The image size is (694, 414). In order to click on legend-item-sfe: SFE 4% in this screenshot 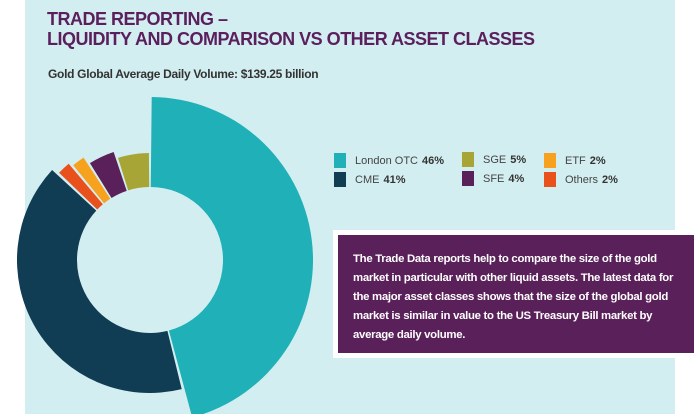, I will do `click(493, 178)`.